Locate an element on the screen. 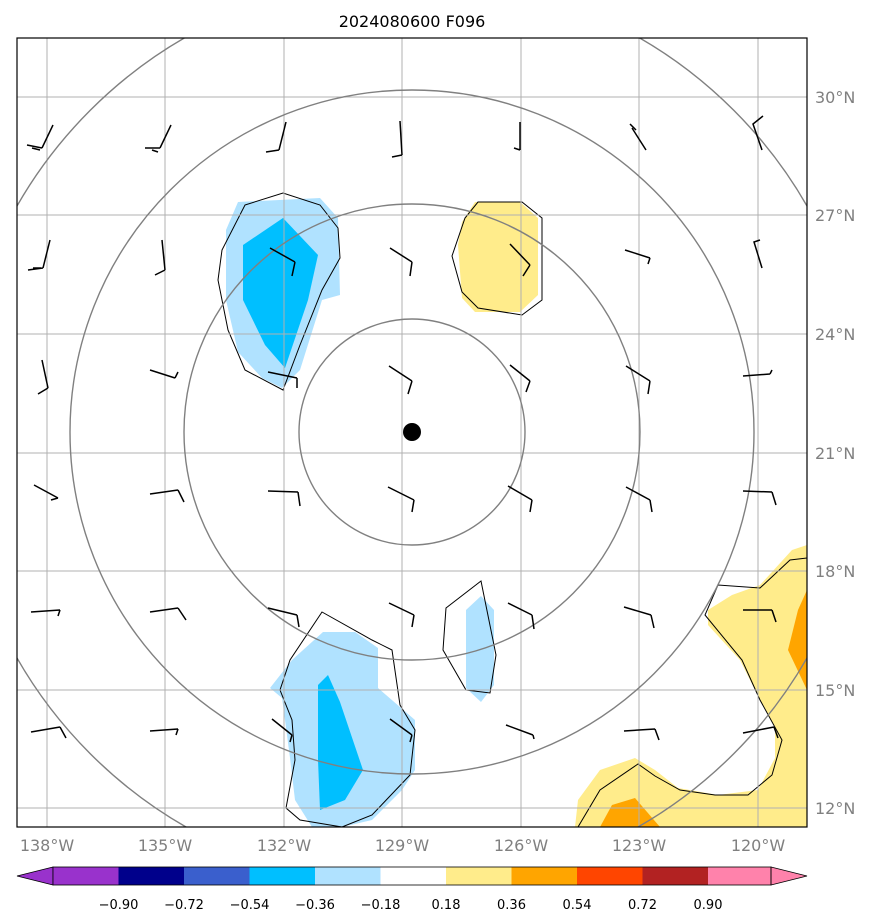  lon-tick-label: 132°W is located at coordinates (284, 845).